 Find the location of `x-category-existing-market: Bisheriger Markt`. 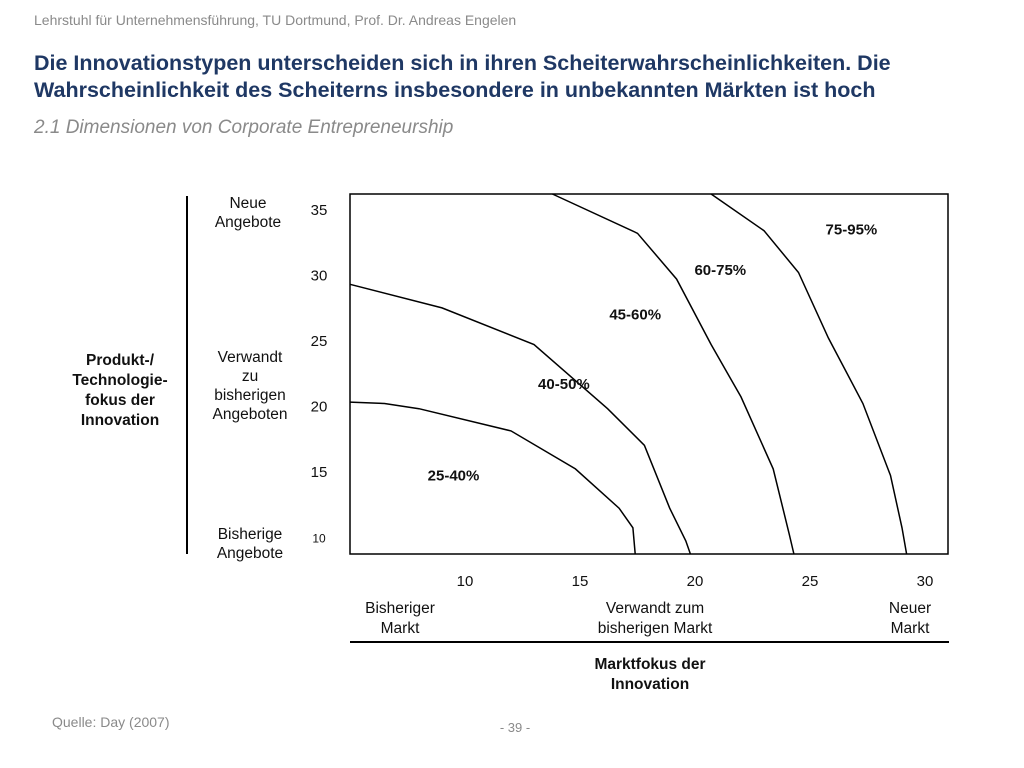

x-category-existing-market: Bisheriger Markt is located at coordinates (400, 619).